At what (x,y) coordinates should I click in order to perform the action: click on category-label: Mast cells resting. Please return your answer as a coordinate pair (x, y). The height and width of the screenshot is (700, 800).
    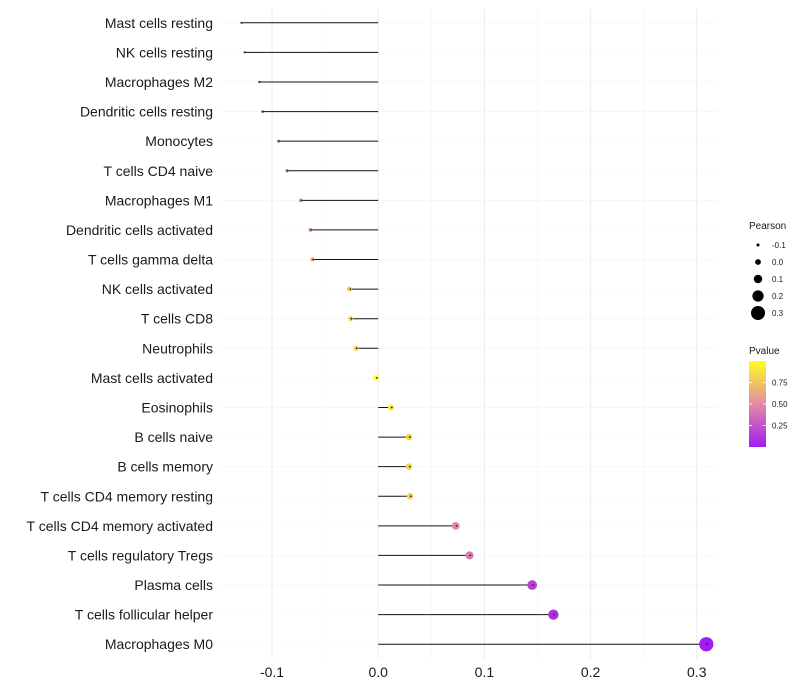
    Looking at the image, I should click on (159, 23).